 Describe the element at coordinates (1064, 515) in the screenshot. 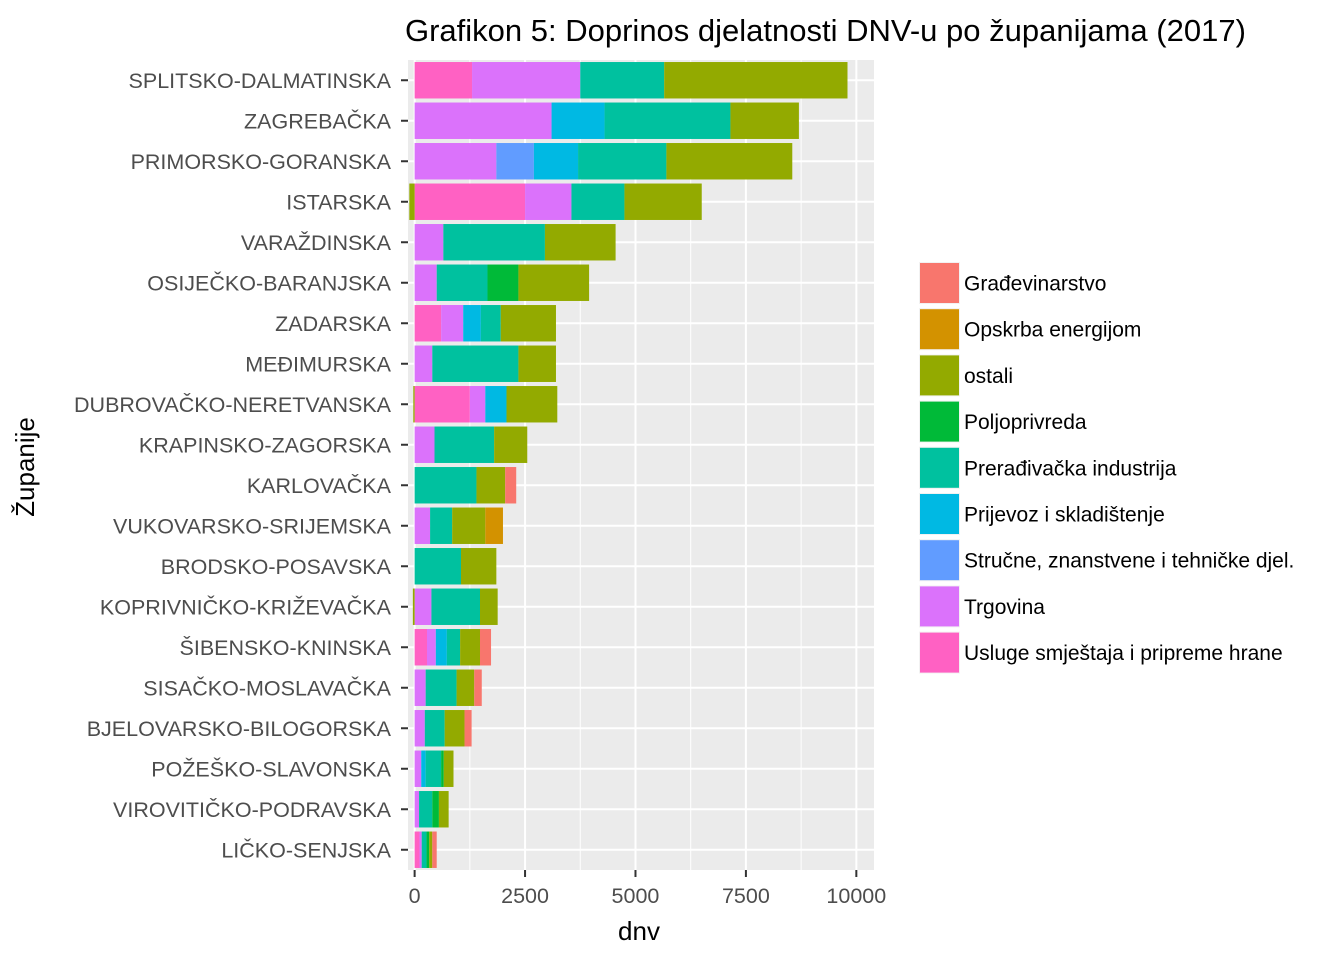

I see `legend-label: Prijevoz i skladištenje` at that location.